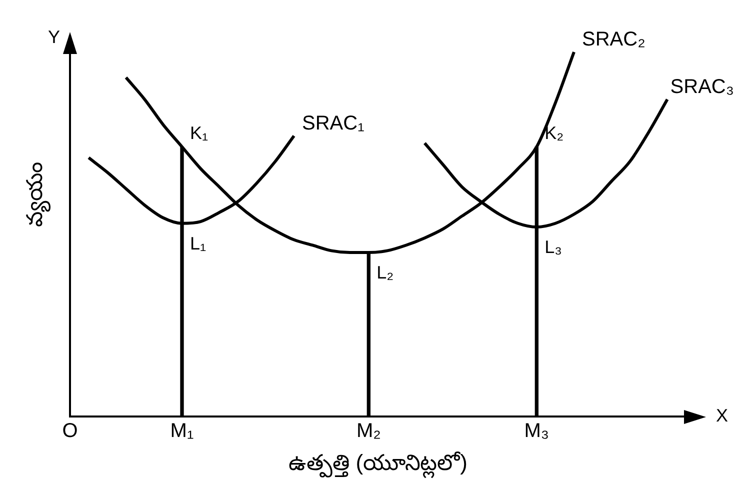  What do you see at coordinates (537, 431) in the screenshot?
I see `x-tick-label: M₃` at bounding box center [537, 431].